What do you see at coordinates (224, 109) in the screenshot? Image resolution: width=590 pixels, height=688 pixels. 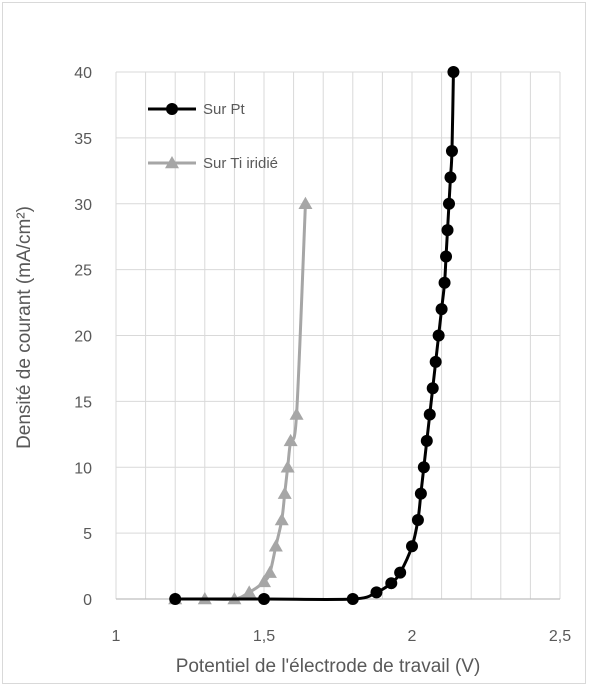 I see `legend-label: Sur Pt` at bounding box center [224, 109].